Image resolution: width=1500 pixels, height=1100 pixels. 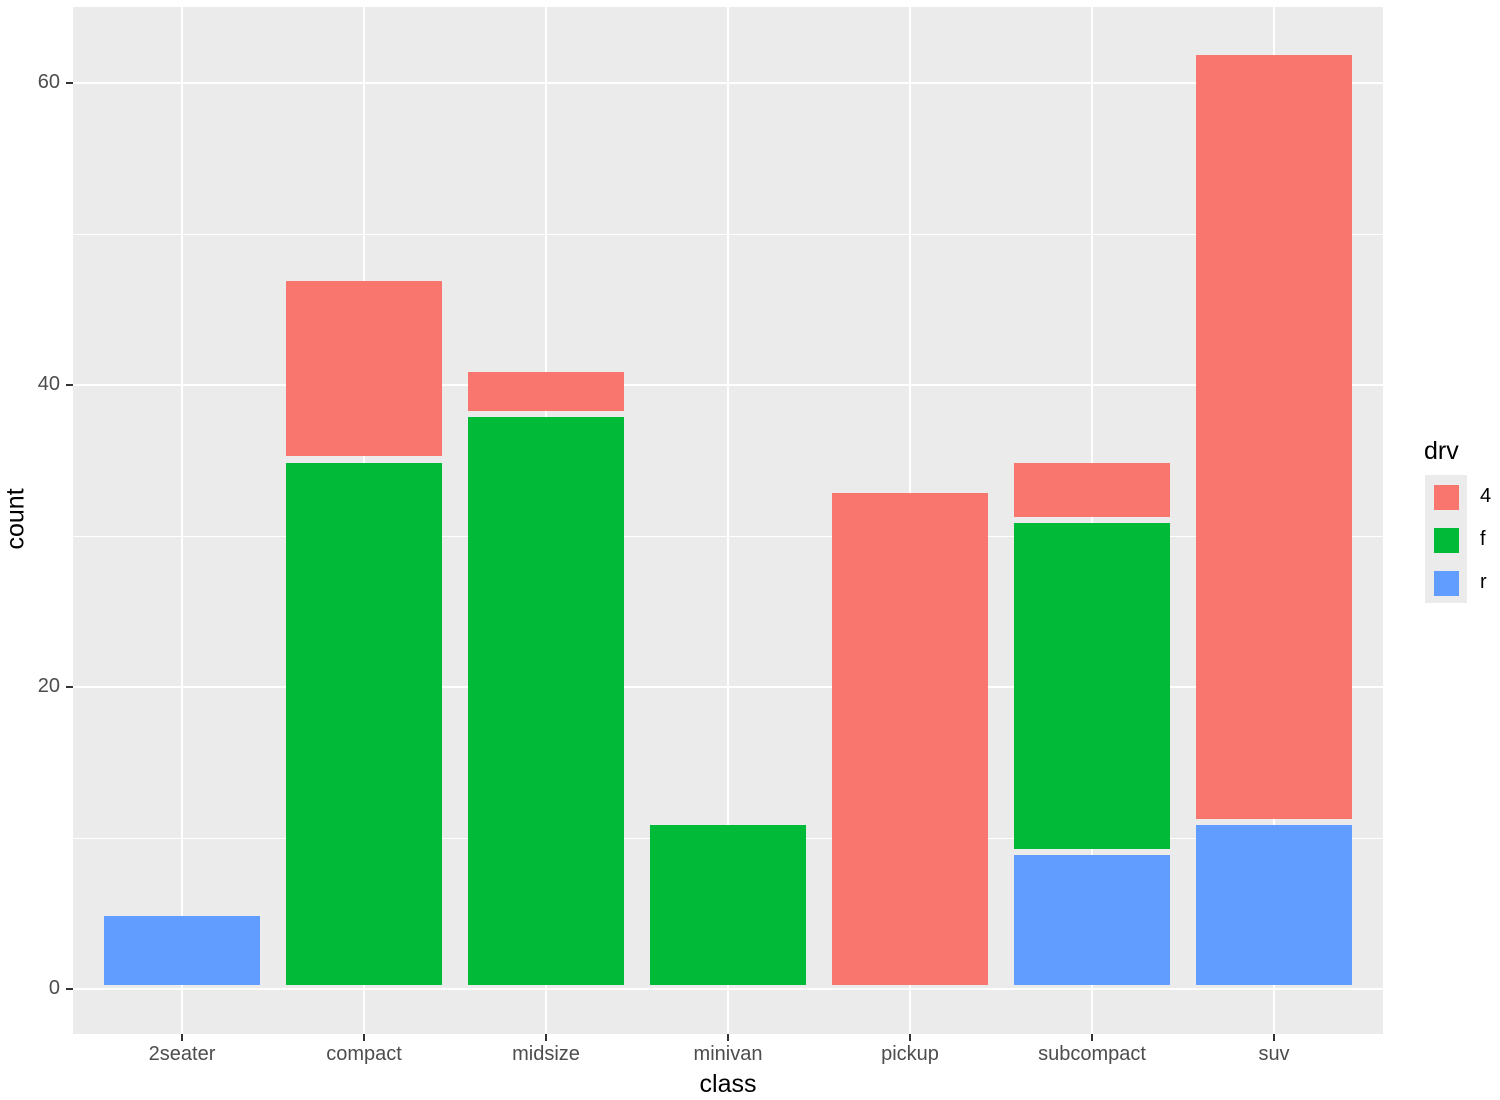 I want to click on bar-suv-r, so click(x=1274, y=904).